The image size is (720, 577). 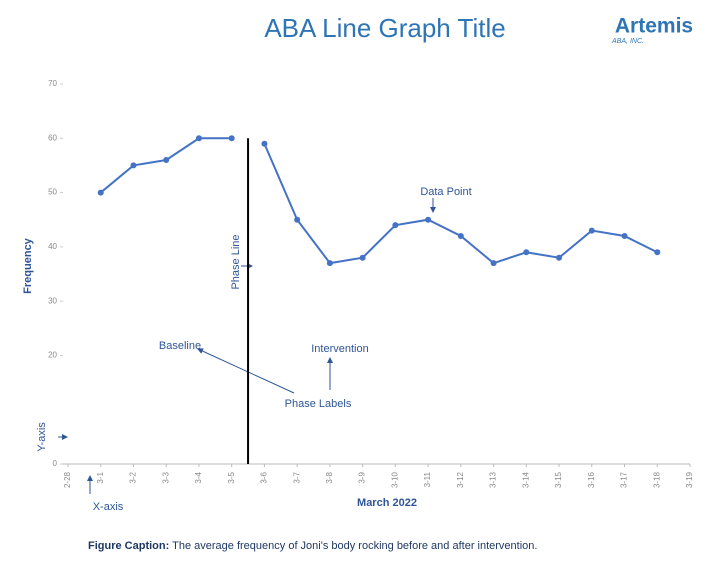 What do you see at coordinates (362, 477) in the screenshot?
I see `x-tick-label: 3-9` at bounding box center [362, 477].